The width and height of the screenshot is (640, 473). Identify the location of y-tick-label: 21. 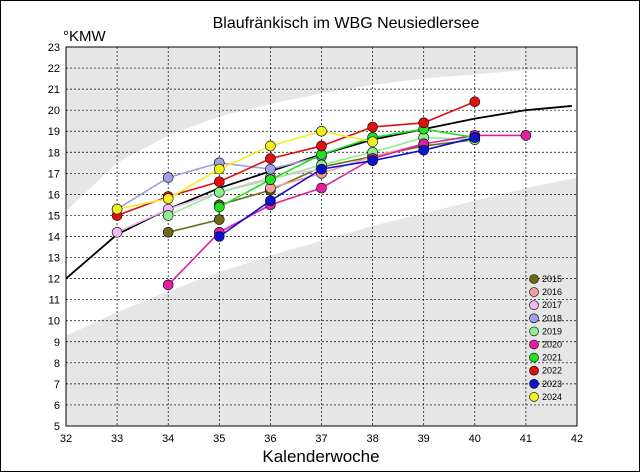
(54, 90).